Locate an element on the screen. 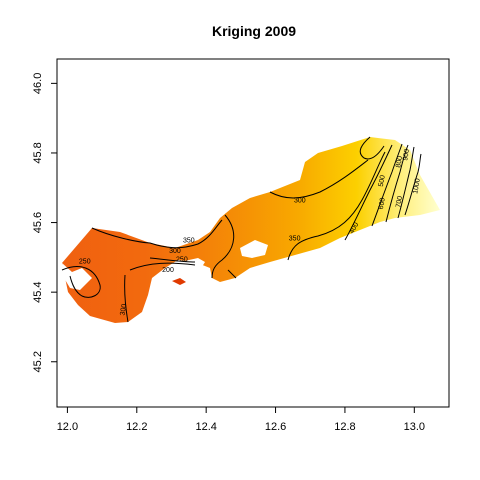 The image size is (480, 480). y-tick-label: 45.8 is located at coordinates (38, 152).